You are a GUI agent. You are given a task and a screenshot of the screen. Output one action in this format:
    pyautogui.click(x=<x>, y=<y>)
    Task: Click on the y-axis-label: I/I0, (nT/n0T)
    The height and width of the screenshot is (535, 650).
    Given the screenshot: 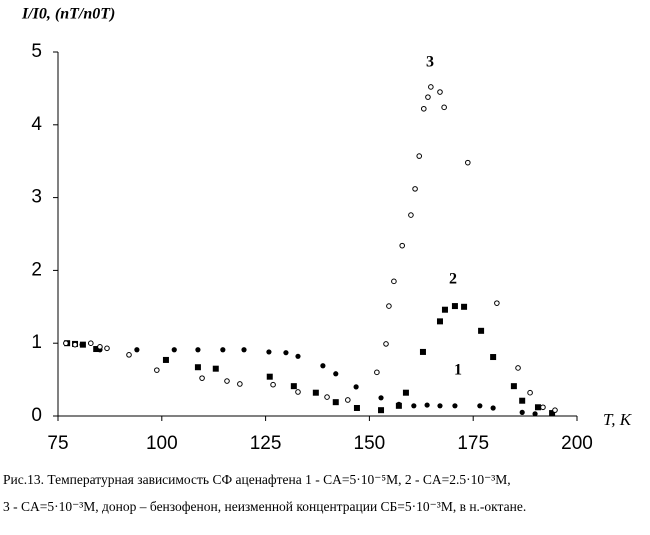 What is the action you would take?
    pyautogui.click(x=68, y=14)
    